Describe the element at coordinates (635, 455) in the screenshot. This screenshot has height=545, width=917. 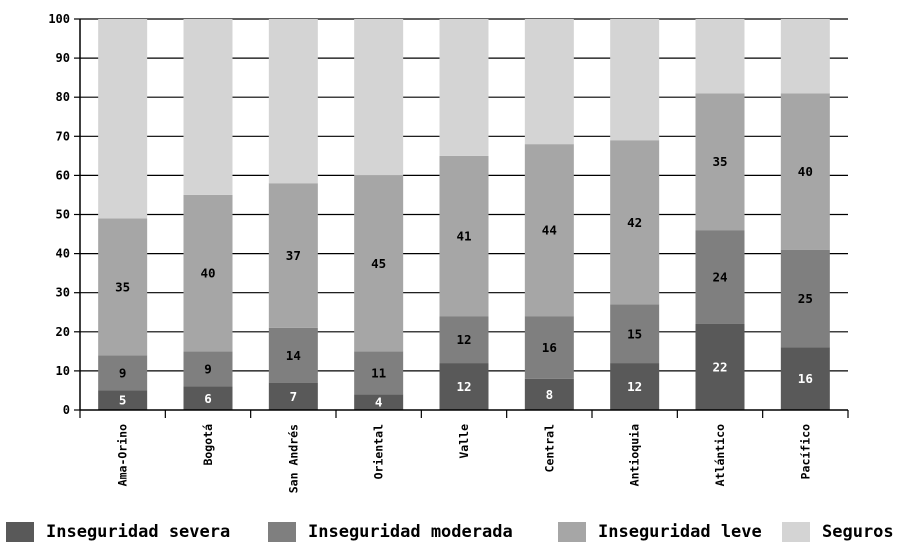
I see `x-category-label: Antioquia` at that location.